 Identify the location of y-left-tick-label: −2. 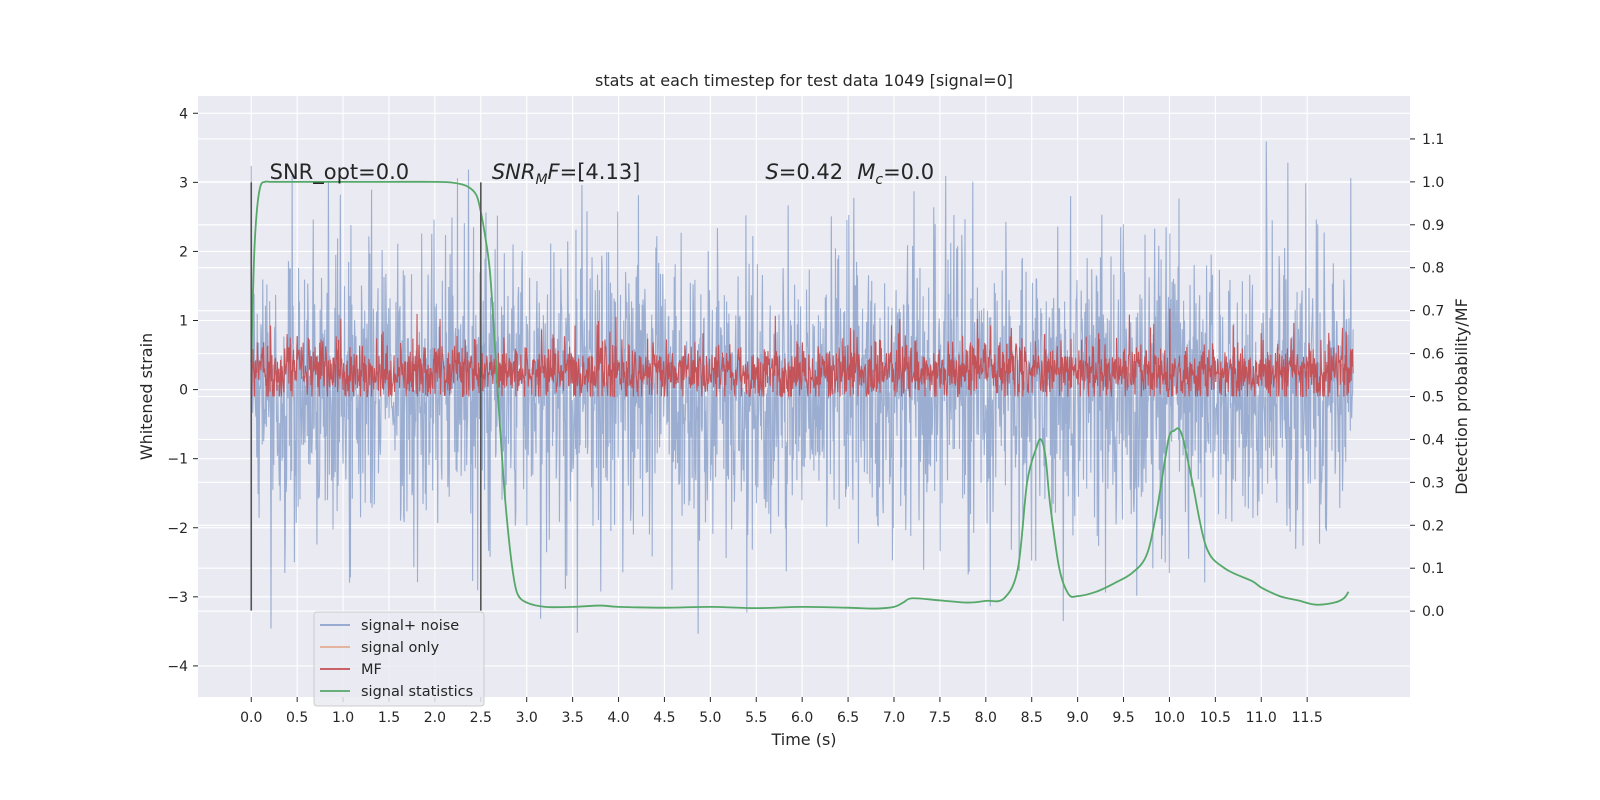
(177, 529).